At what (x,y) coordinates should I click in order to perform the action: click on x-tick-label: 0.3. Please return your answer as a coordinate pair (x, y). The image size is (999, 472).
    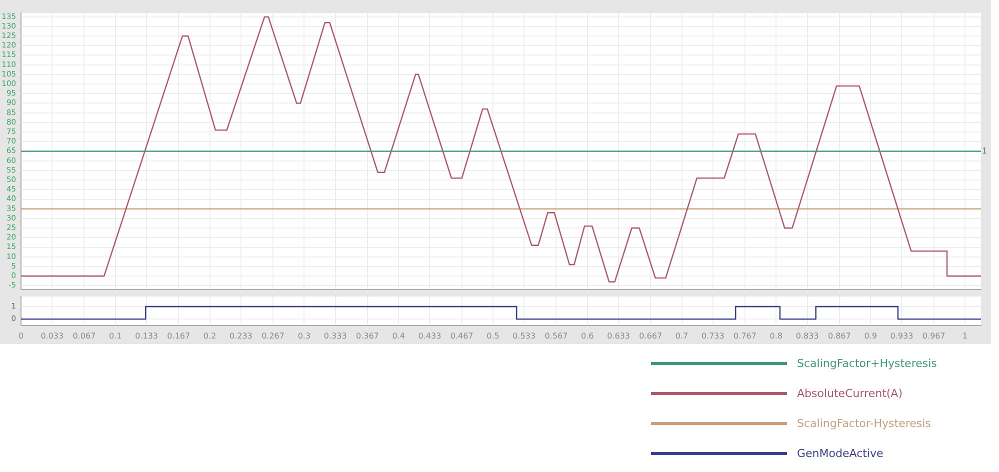
    Looking at the image, I should click on (304, 335).